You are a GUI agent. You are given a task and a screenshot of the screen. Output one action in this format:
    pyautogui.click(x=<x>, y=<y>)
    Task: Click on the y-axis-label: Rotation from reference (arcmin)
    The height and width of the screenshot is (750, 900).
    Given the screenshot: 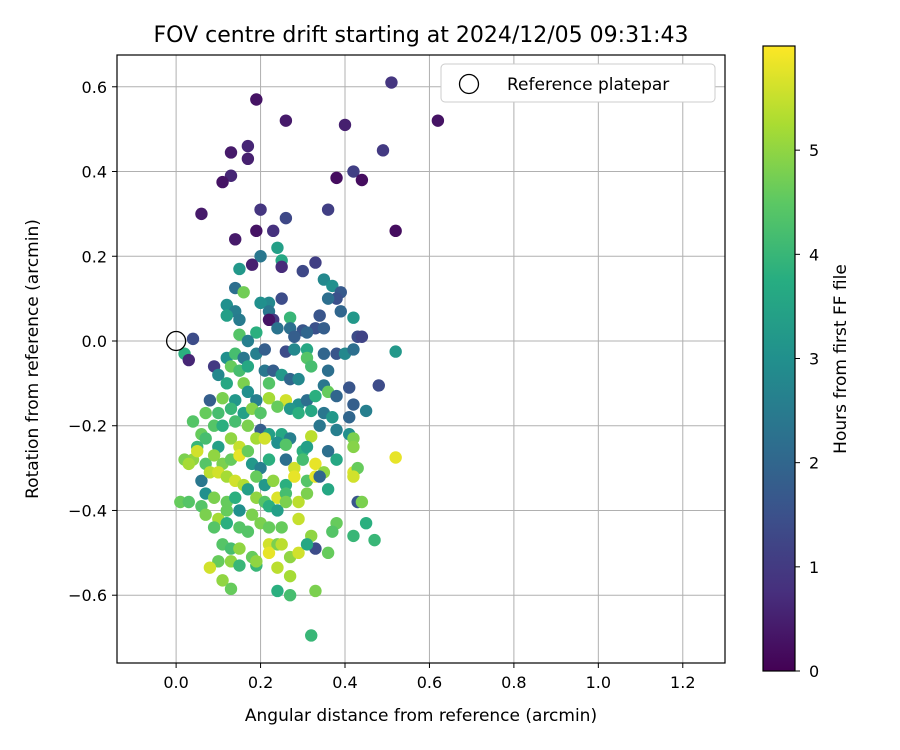 What is the action you would take?
    pyautogui.click(x=33, y=359)
    